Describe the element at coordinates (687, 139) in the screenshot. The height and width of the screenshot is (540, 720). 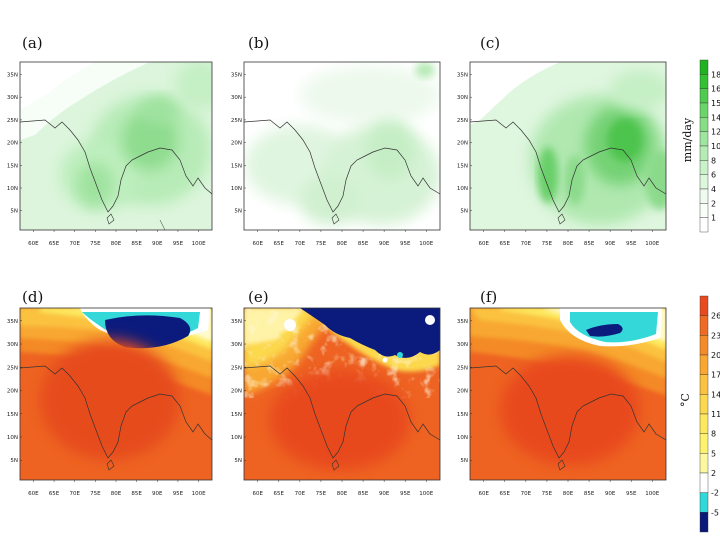
I see `precip-colorbar-title: mm/day` at that location.